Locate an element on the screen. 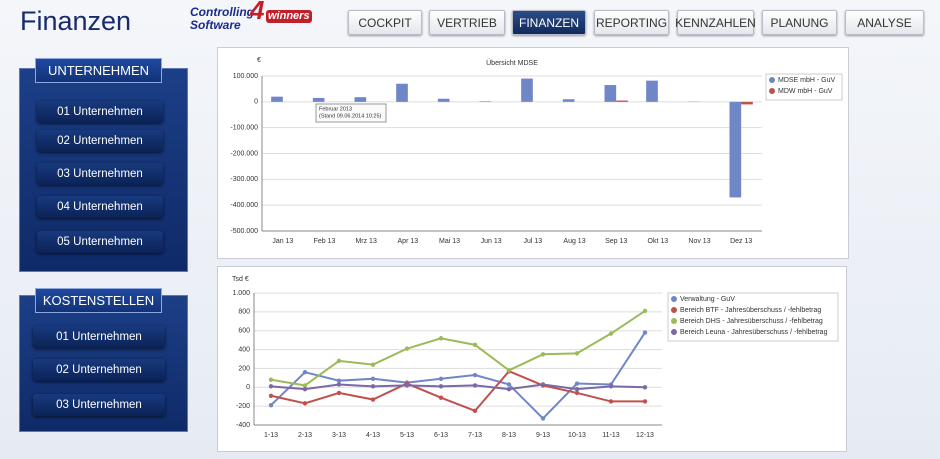 The width and height of the screenshot is (940, 459). axis-label: € is located at coordinates (259, 60).